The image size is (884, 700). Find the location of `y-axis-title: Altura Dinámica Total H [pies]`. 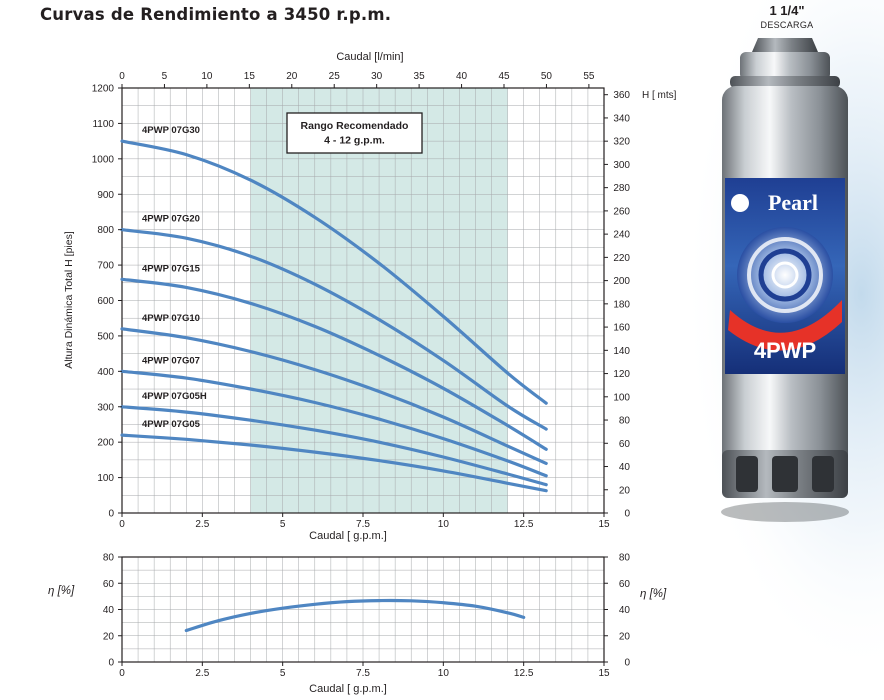

y-axis-title: Altura Dinámica Total H [pies] is located at coordinates (69, 300).